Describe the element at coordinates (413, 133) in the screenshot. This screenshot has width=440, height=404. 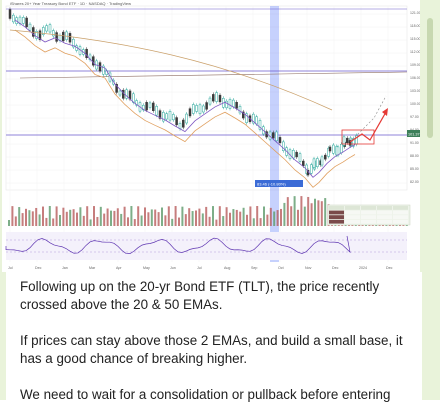
I see `price-tag-box` at that location.